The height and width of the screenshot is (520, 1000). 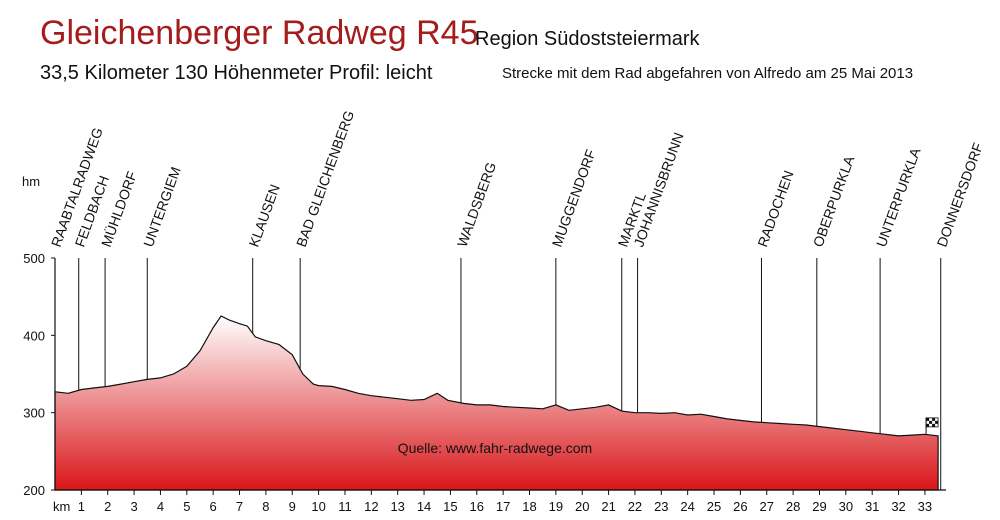 I want to click on place-label: WALDSBERG, so click(x=476, y=204).